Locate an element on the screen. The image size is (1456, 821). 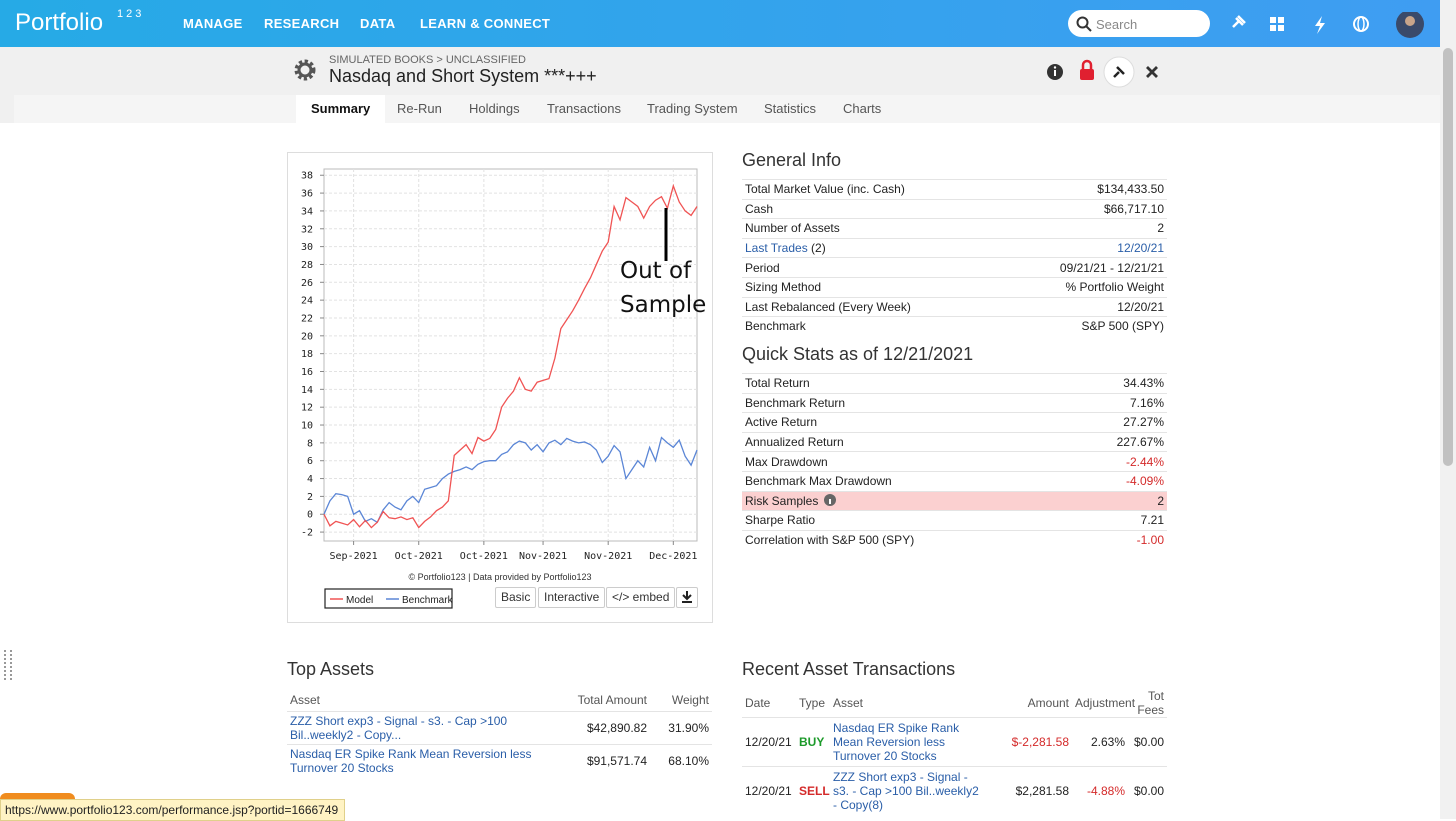
table-cell: $91,571.74 is located at coordinates (610, 761).